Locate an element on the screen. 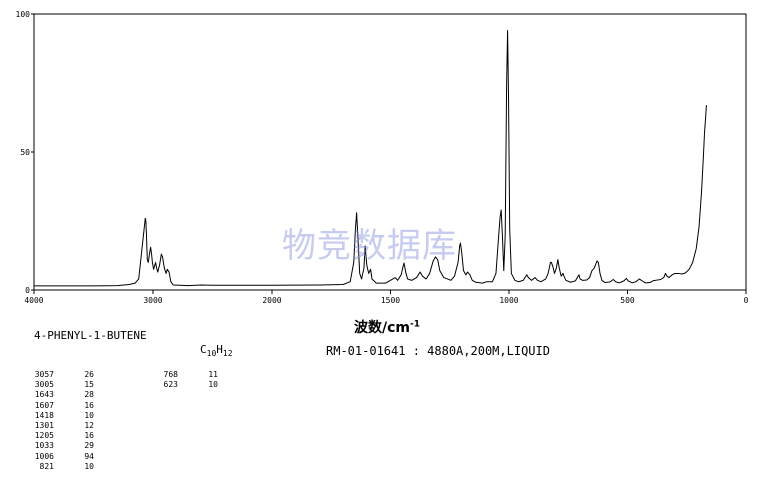  peak-wavenumber: 1033 is located at coordinates (44, 446).